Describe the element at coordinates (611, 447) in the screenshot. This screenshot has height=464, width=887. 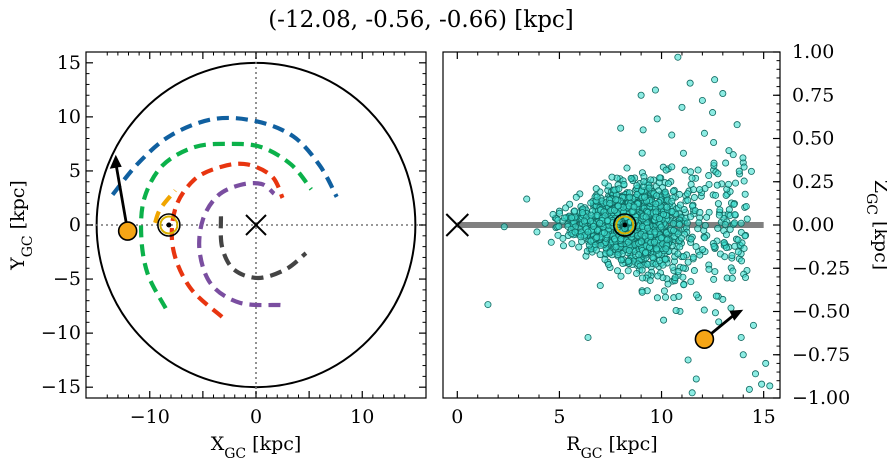
I see `right-x-axis-label: RGC [kpc]` at that location.